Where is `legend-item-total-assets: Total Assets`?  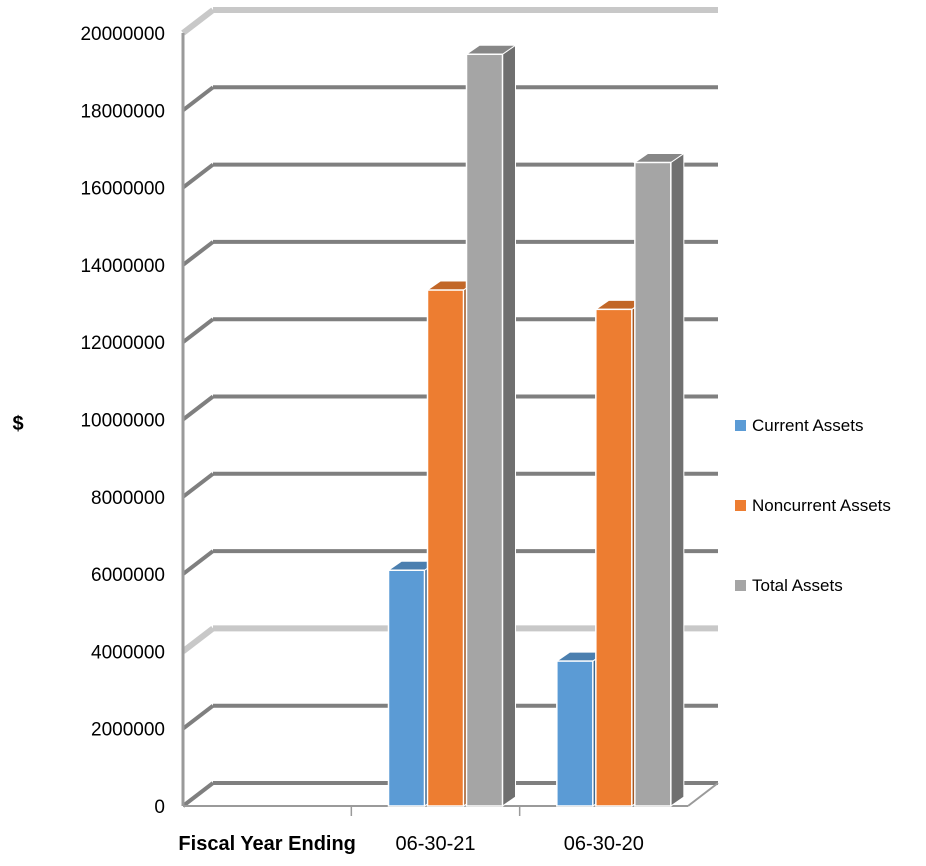
legend-item-total-assets: Total Assets is located at coordinates (789, 585).